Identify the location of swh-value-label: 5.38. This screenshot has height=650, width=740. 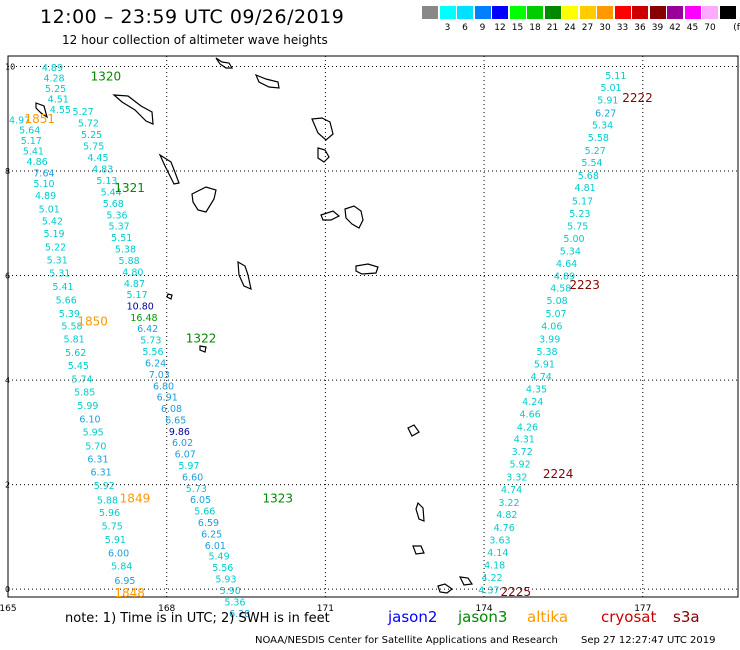
(546, 352).